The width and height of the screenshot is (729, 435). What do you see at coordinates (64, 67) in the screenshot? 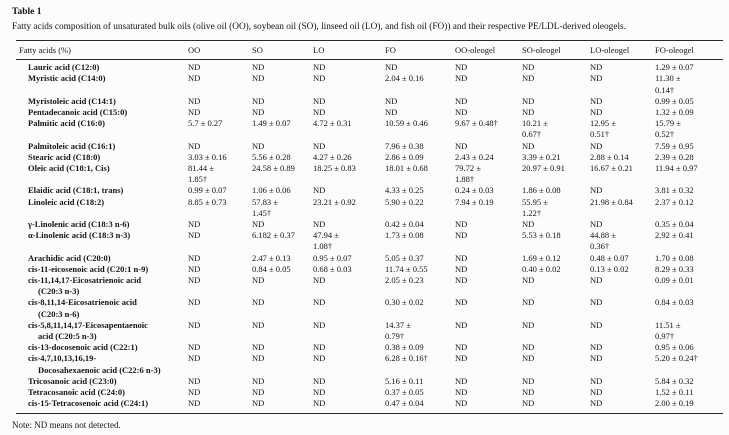
I see `fatty-acid-name: Lauric acid (C12:0)` at bounding box center [64, 67].